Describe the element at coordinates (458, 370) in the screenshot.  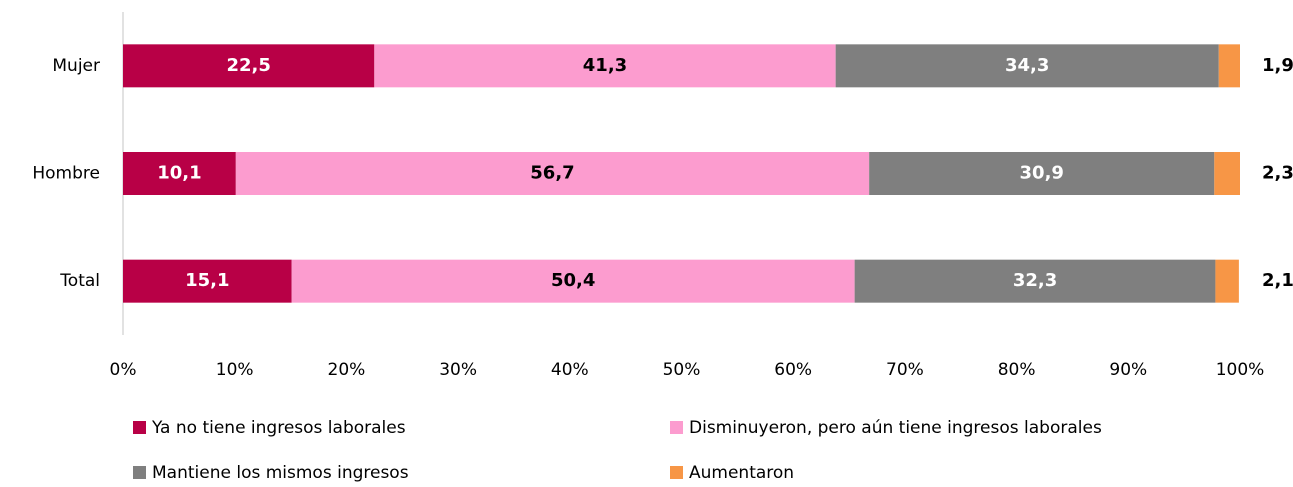
I see `x-tick-label: 30%` at that location.